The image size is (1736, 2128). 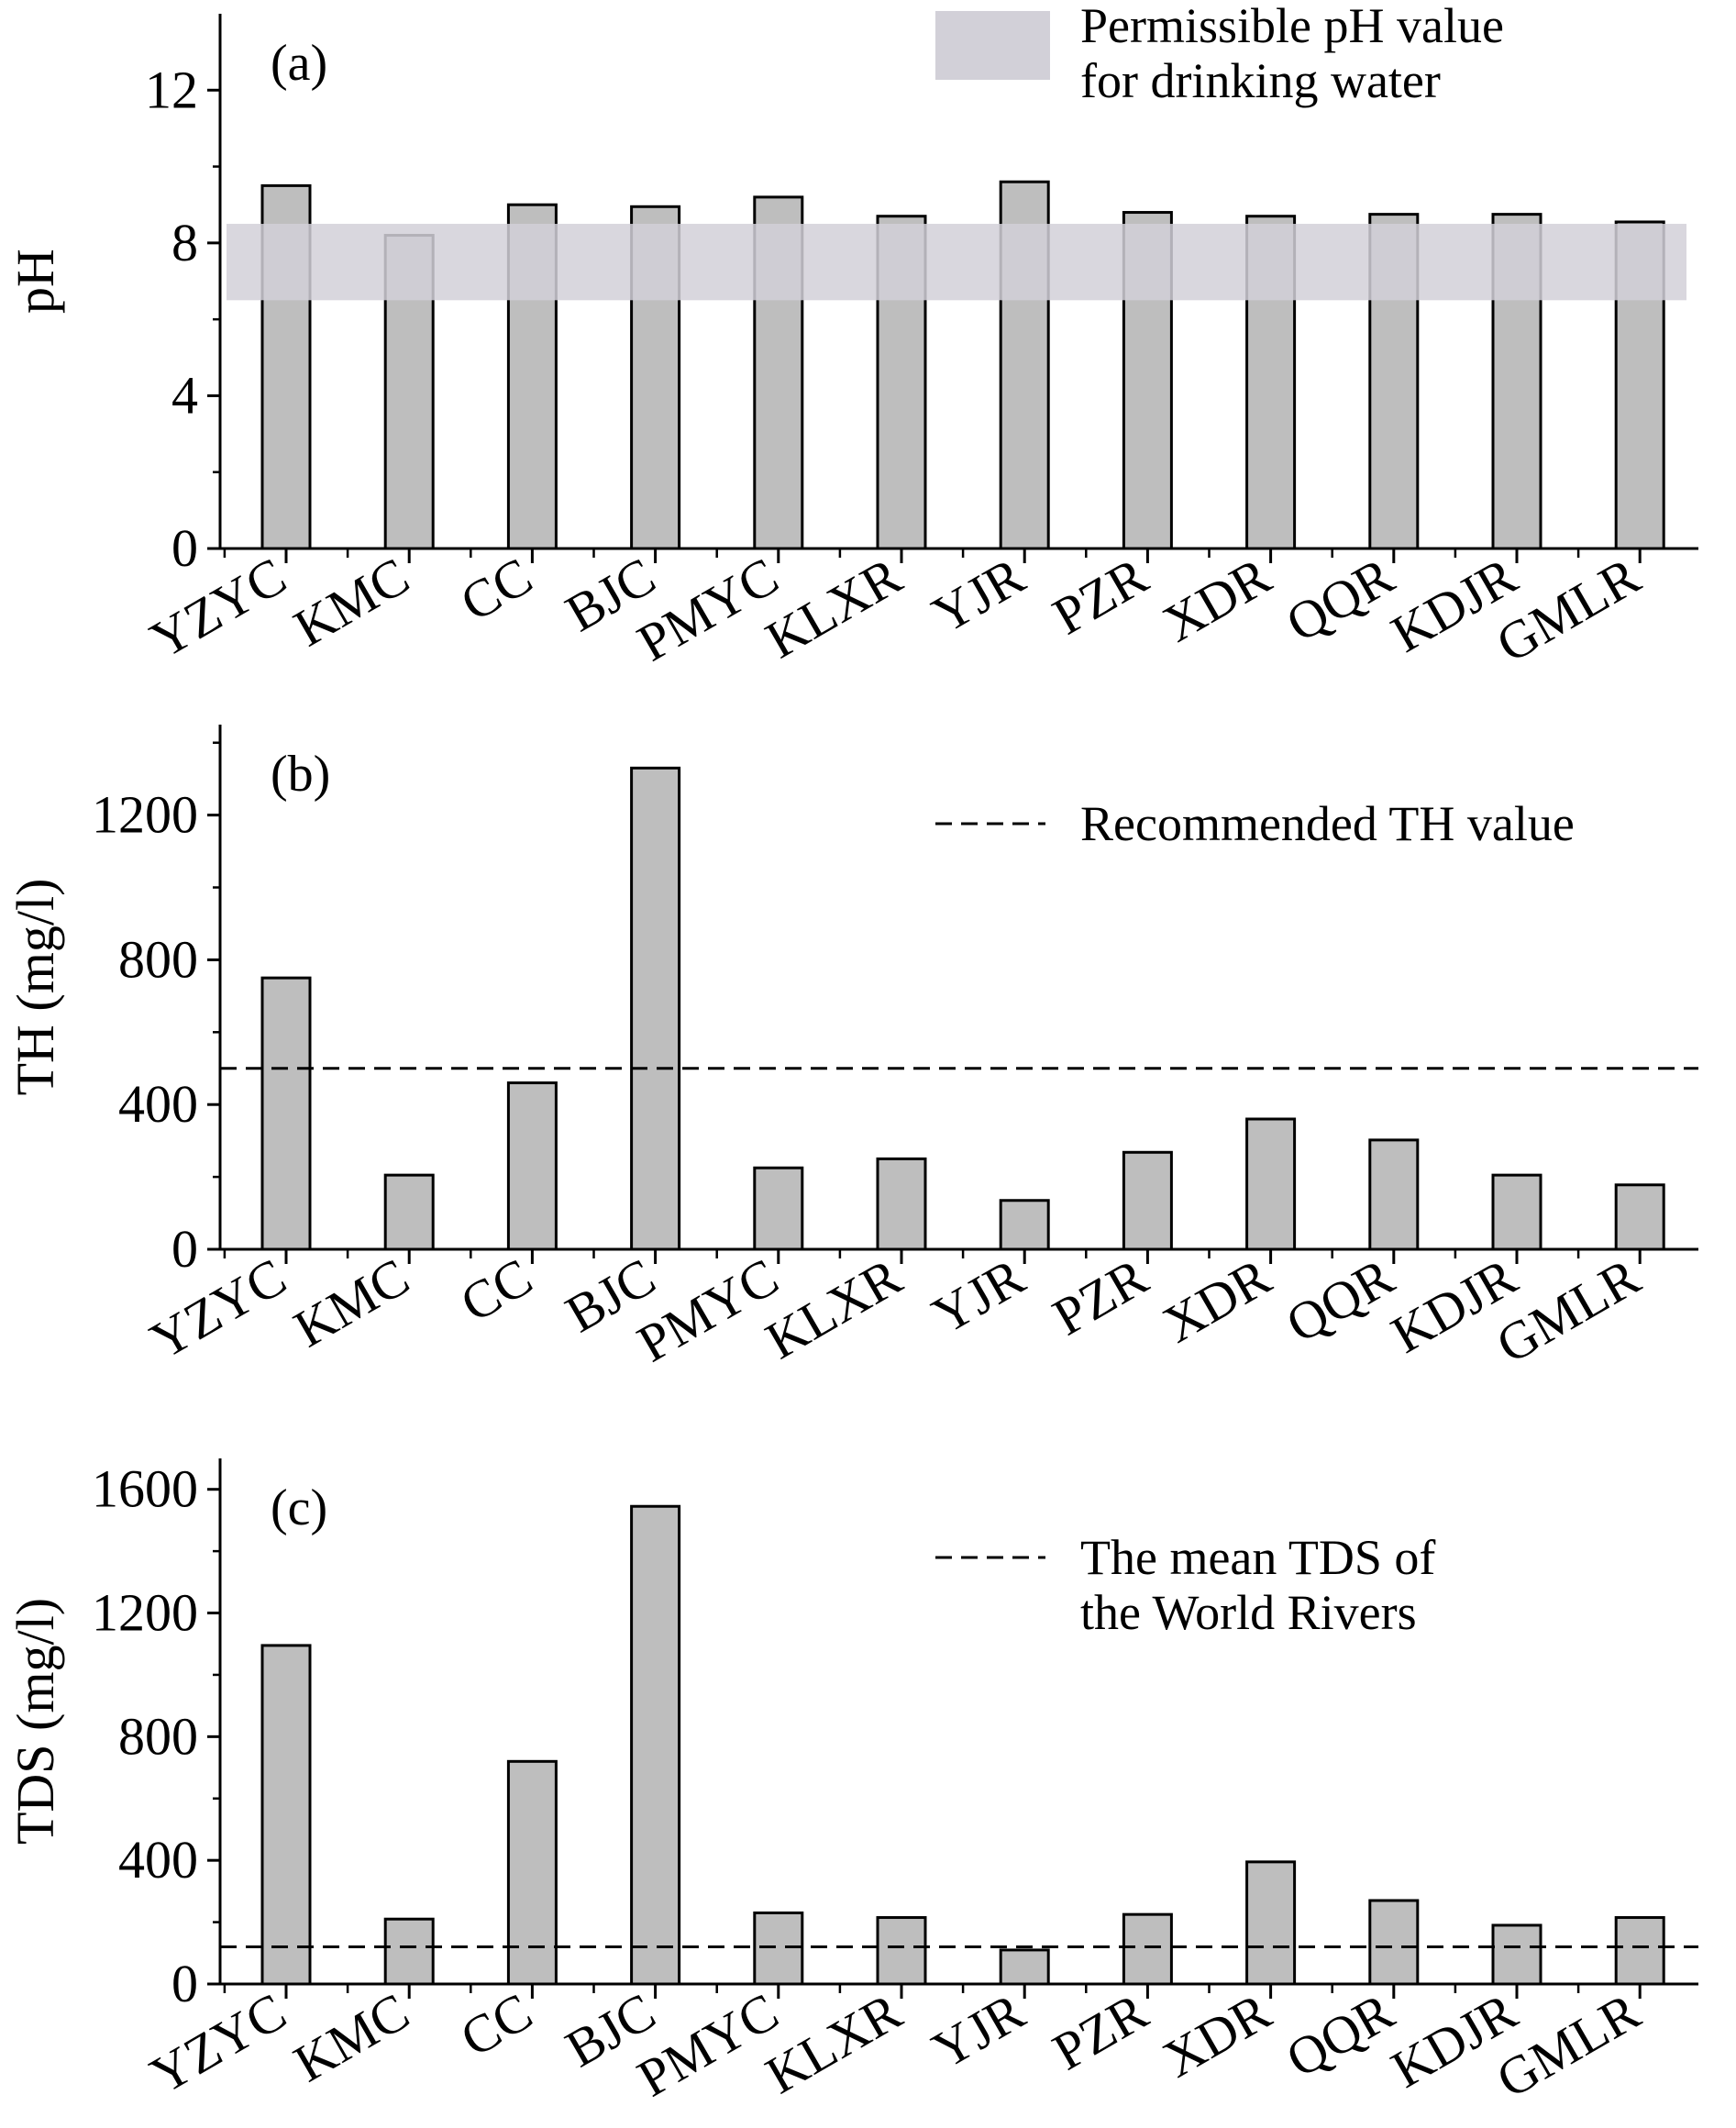 What do you see at coordinates (36, 1721) in the screenshot?
I see `y-axis-title: TDS (mg/l)` at bounding box center [36, 1721].